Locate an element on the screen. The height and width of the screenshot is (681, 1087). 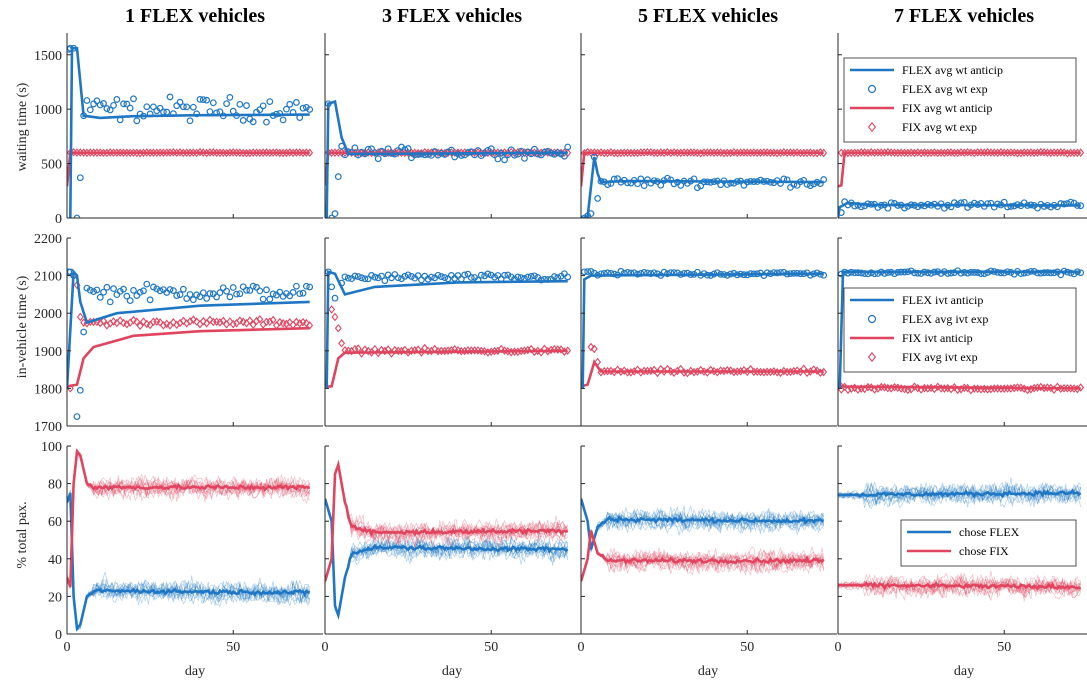
column-title-1: 1 FLEX vehicles is located at coordinates (195, 16).